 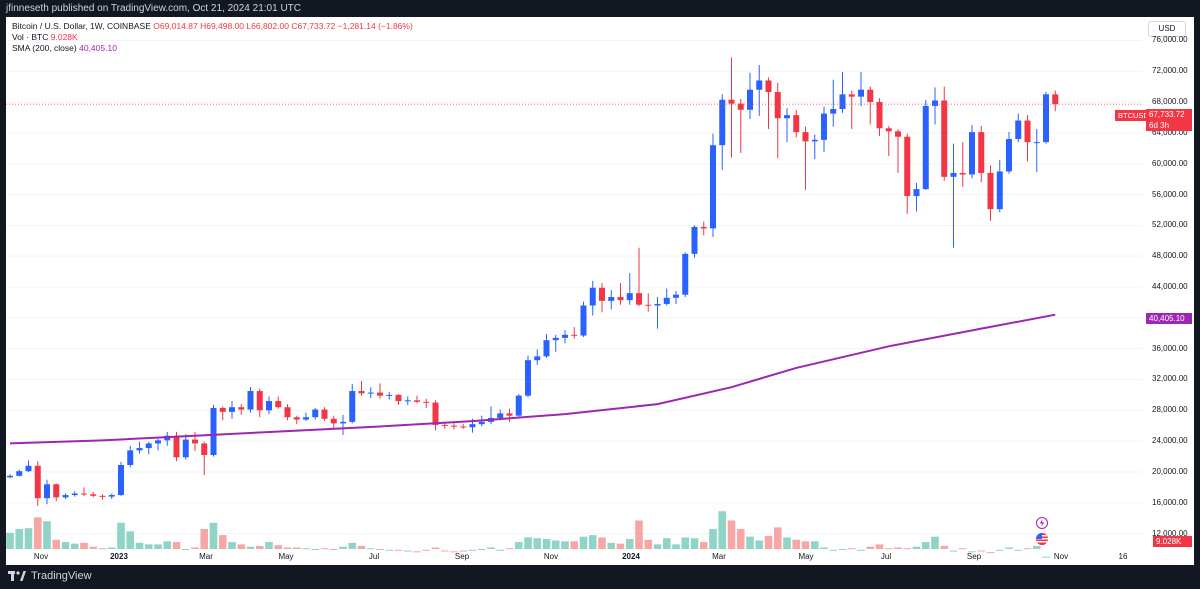 What do you see at coordinates (1170, 163) in the screenshot?
I see `price-tick-label: 60,000.00` at bounding box center [1170, 163].